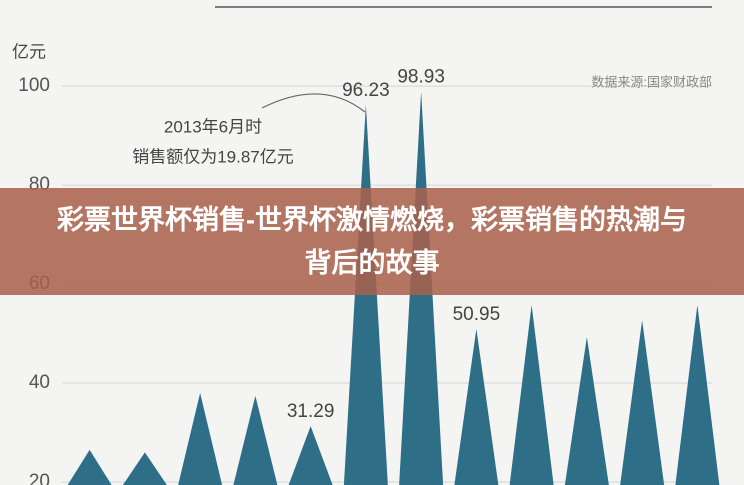 The width and height of the screenshot is (744, 485). Describe the element at coordinates (477, 314) in the screenshot. I see `value-label: 50.95` at that location.